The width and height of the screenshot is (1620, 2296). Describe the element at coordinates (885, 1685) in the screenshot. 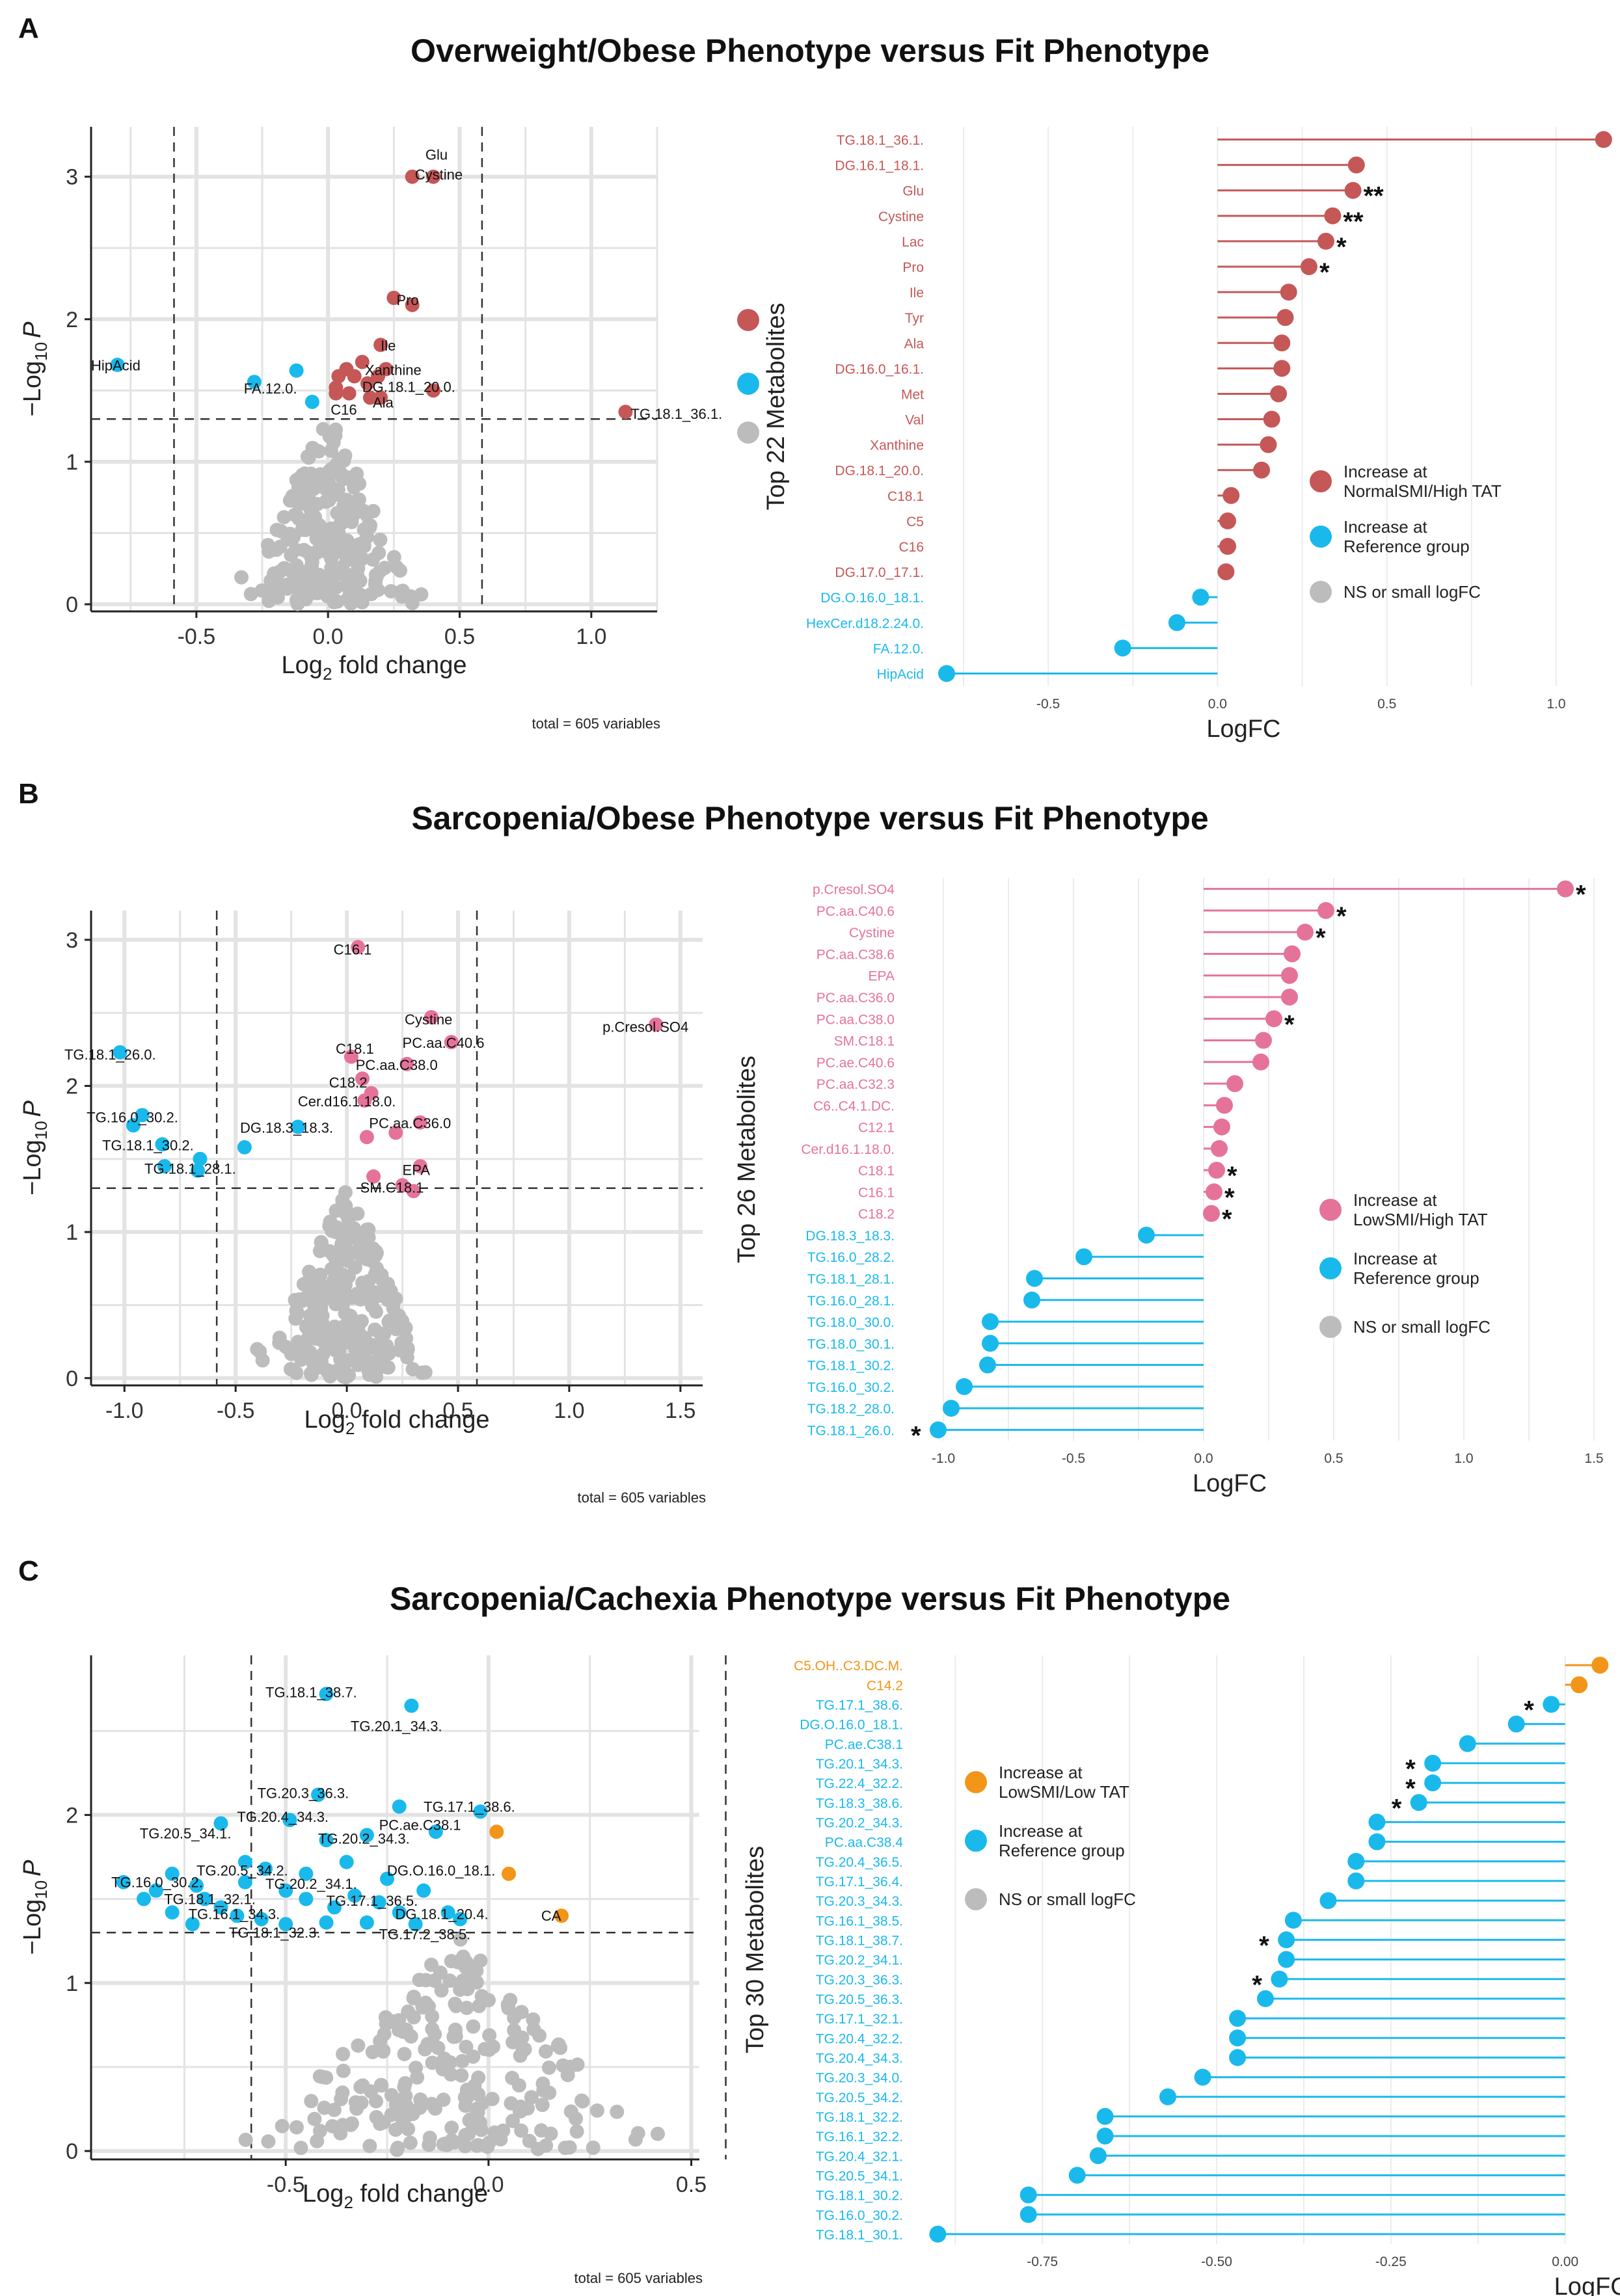

I see `metabolite-label: C14.2` at that location.